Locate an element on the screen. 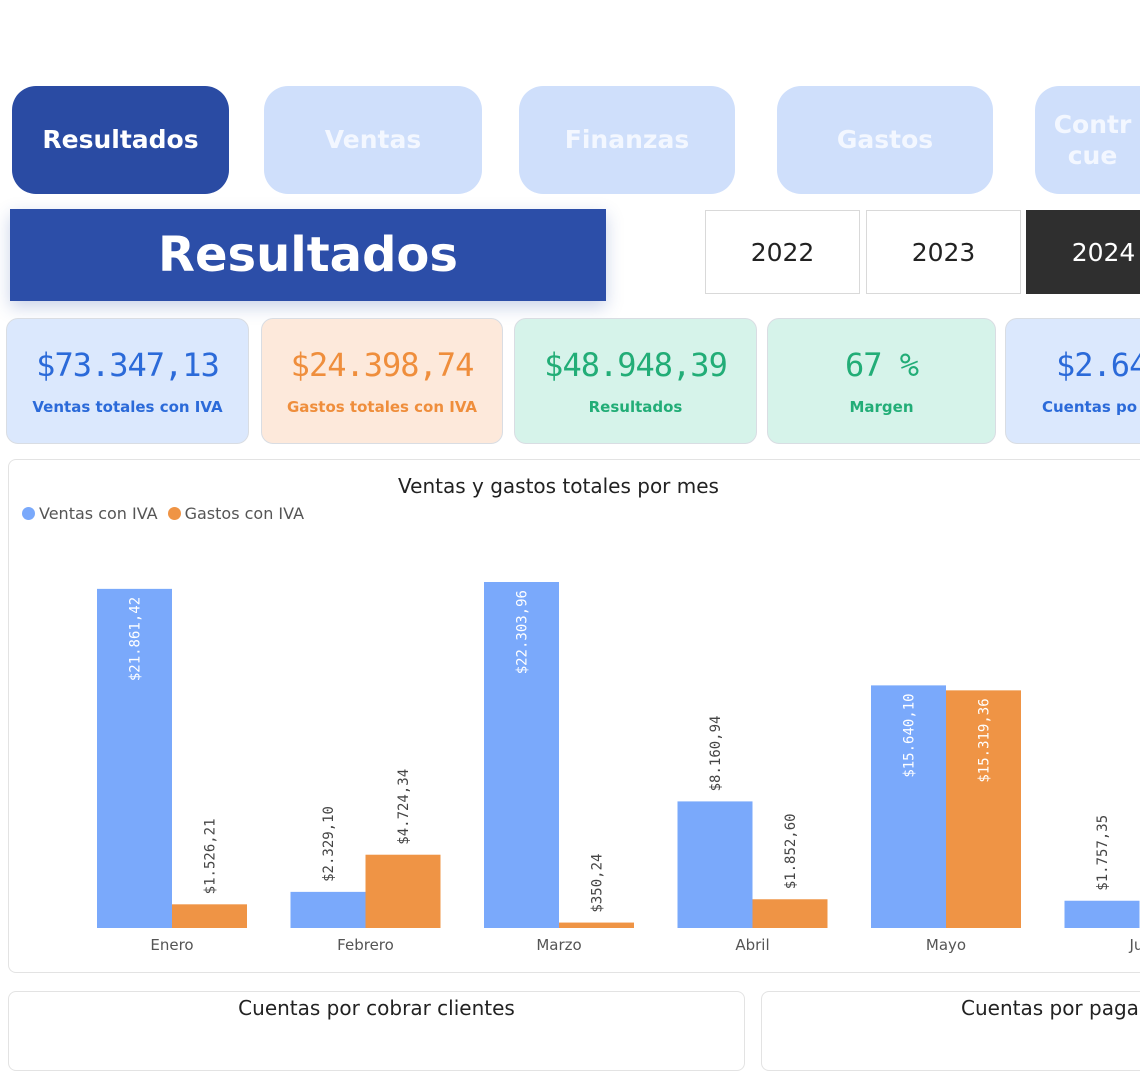  kpi-cuentas: $2.643 Cuentas po is located at coordinates (1072, 381).